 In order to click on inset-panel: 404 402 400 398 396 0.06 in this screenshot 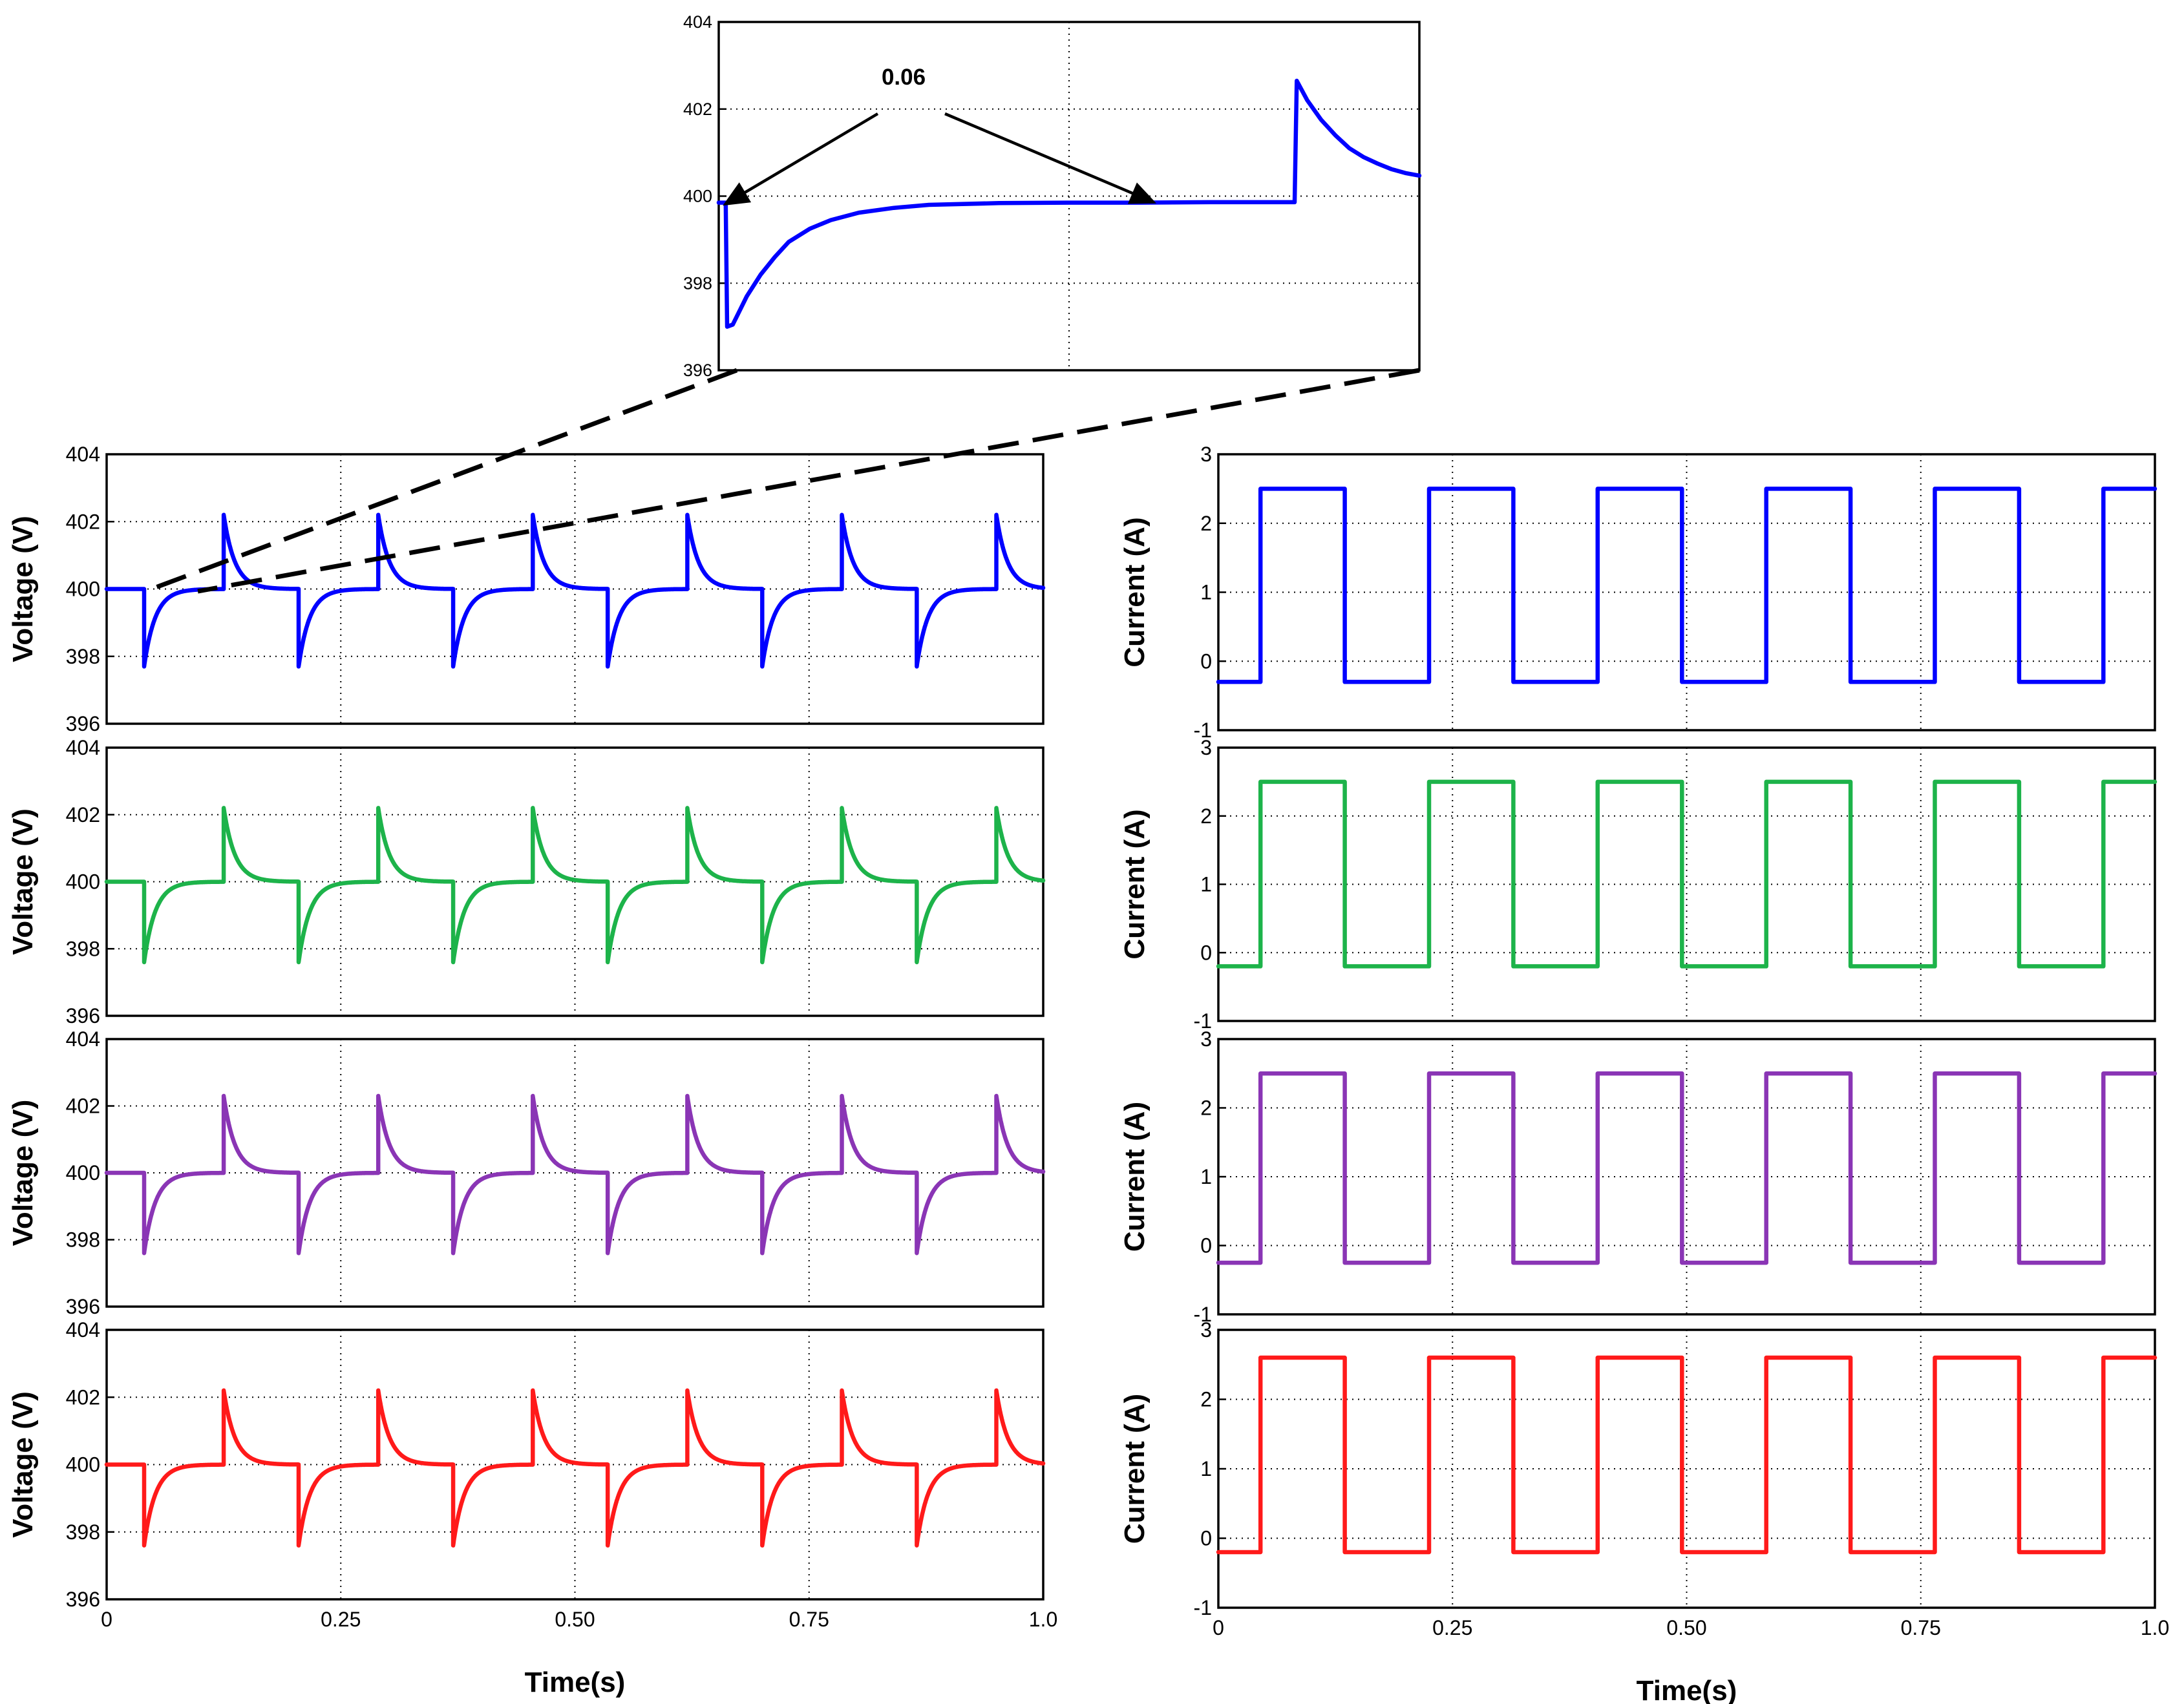, I will do `click(1052, 196)`.